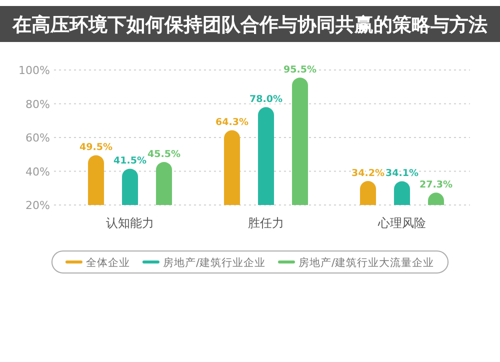  I want to click on y-tick-label: 40%, so click(38, 171).